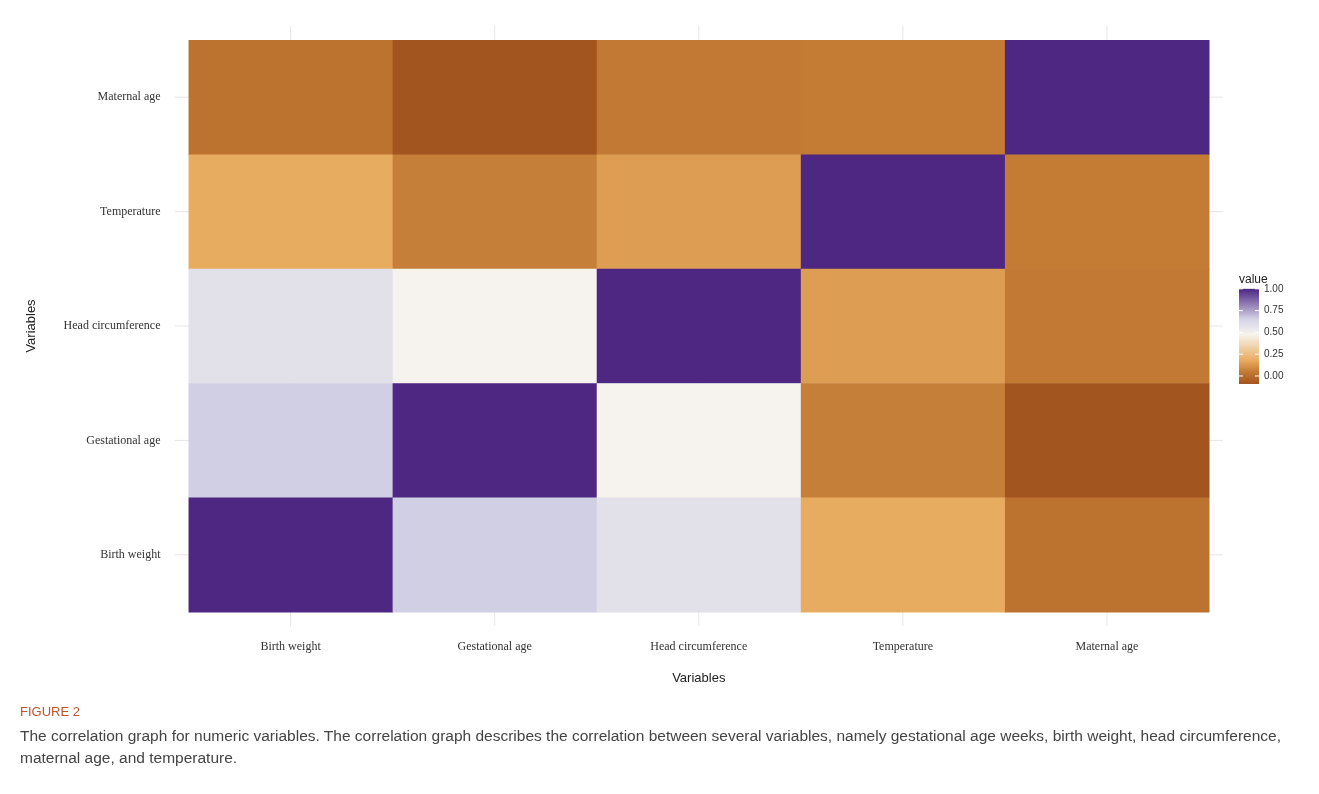  Describe the element at coordinates (131, 553) in the screenshot. I see `y-tick-label: Birth weight` at that location.